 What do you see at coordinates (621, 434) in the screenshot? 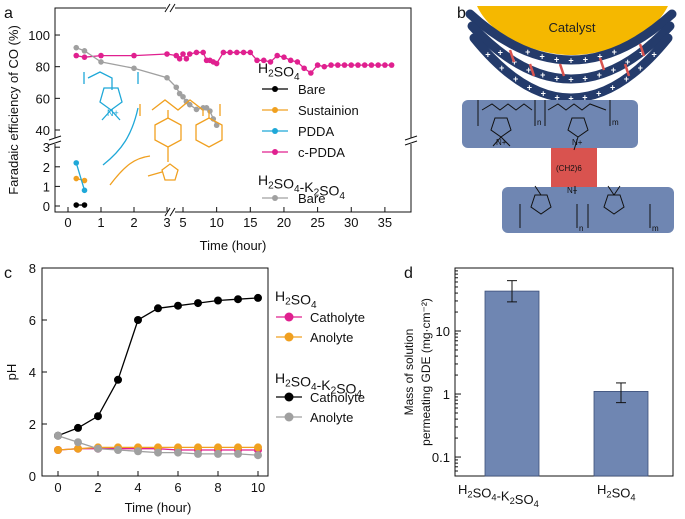
I see `panel-d-bar` at bounding box center [621, 434].